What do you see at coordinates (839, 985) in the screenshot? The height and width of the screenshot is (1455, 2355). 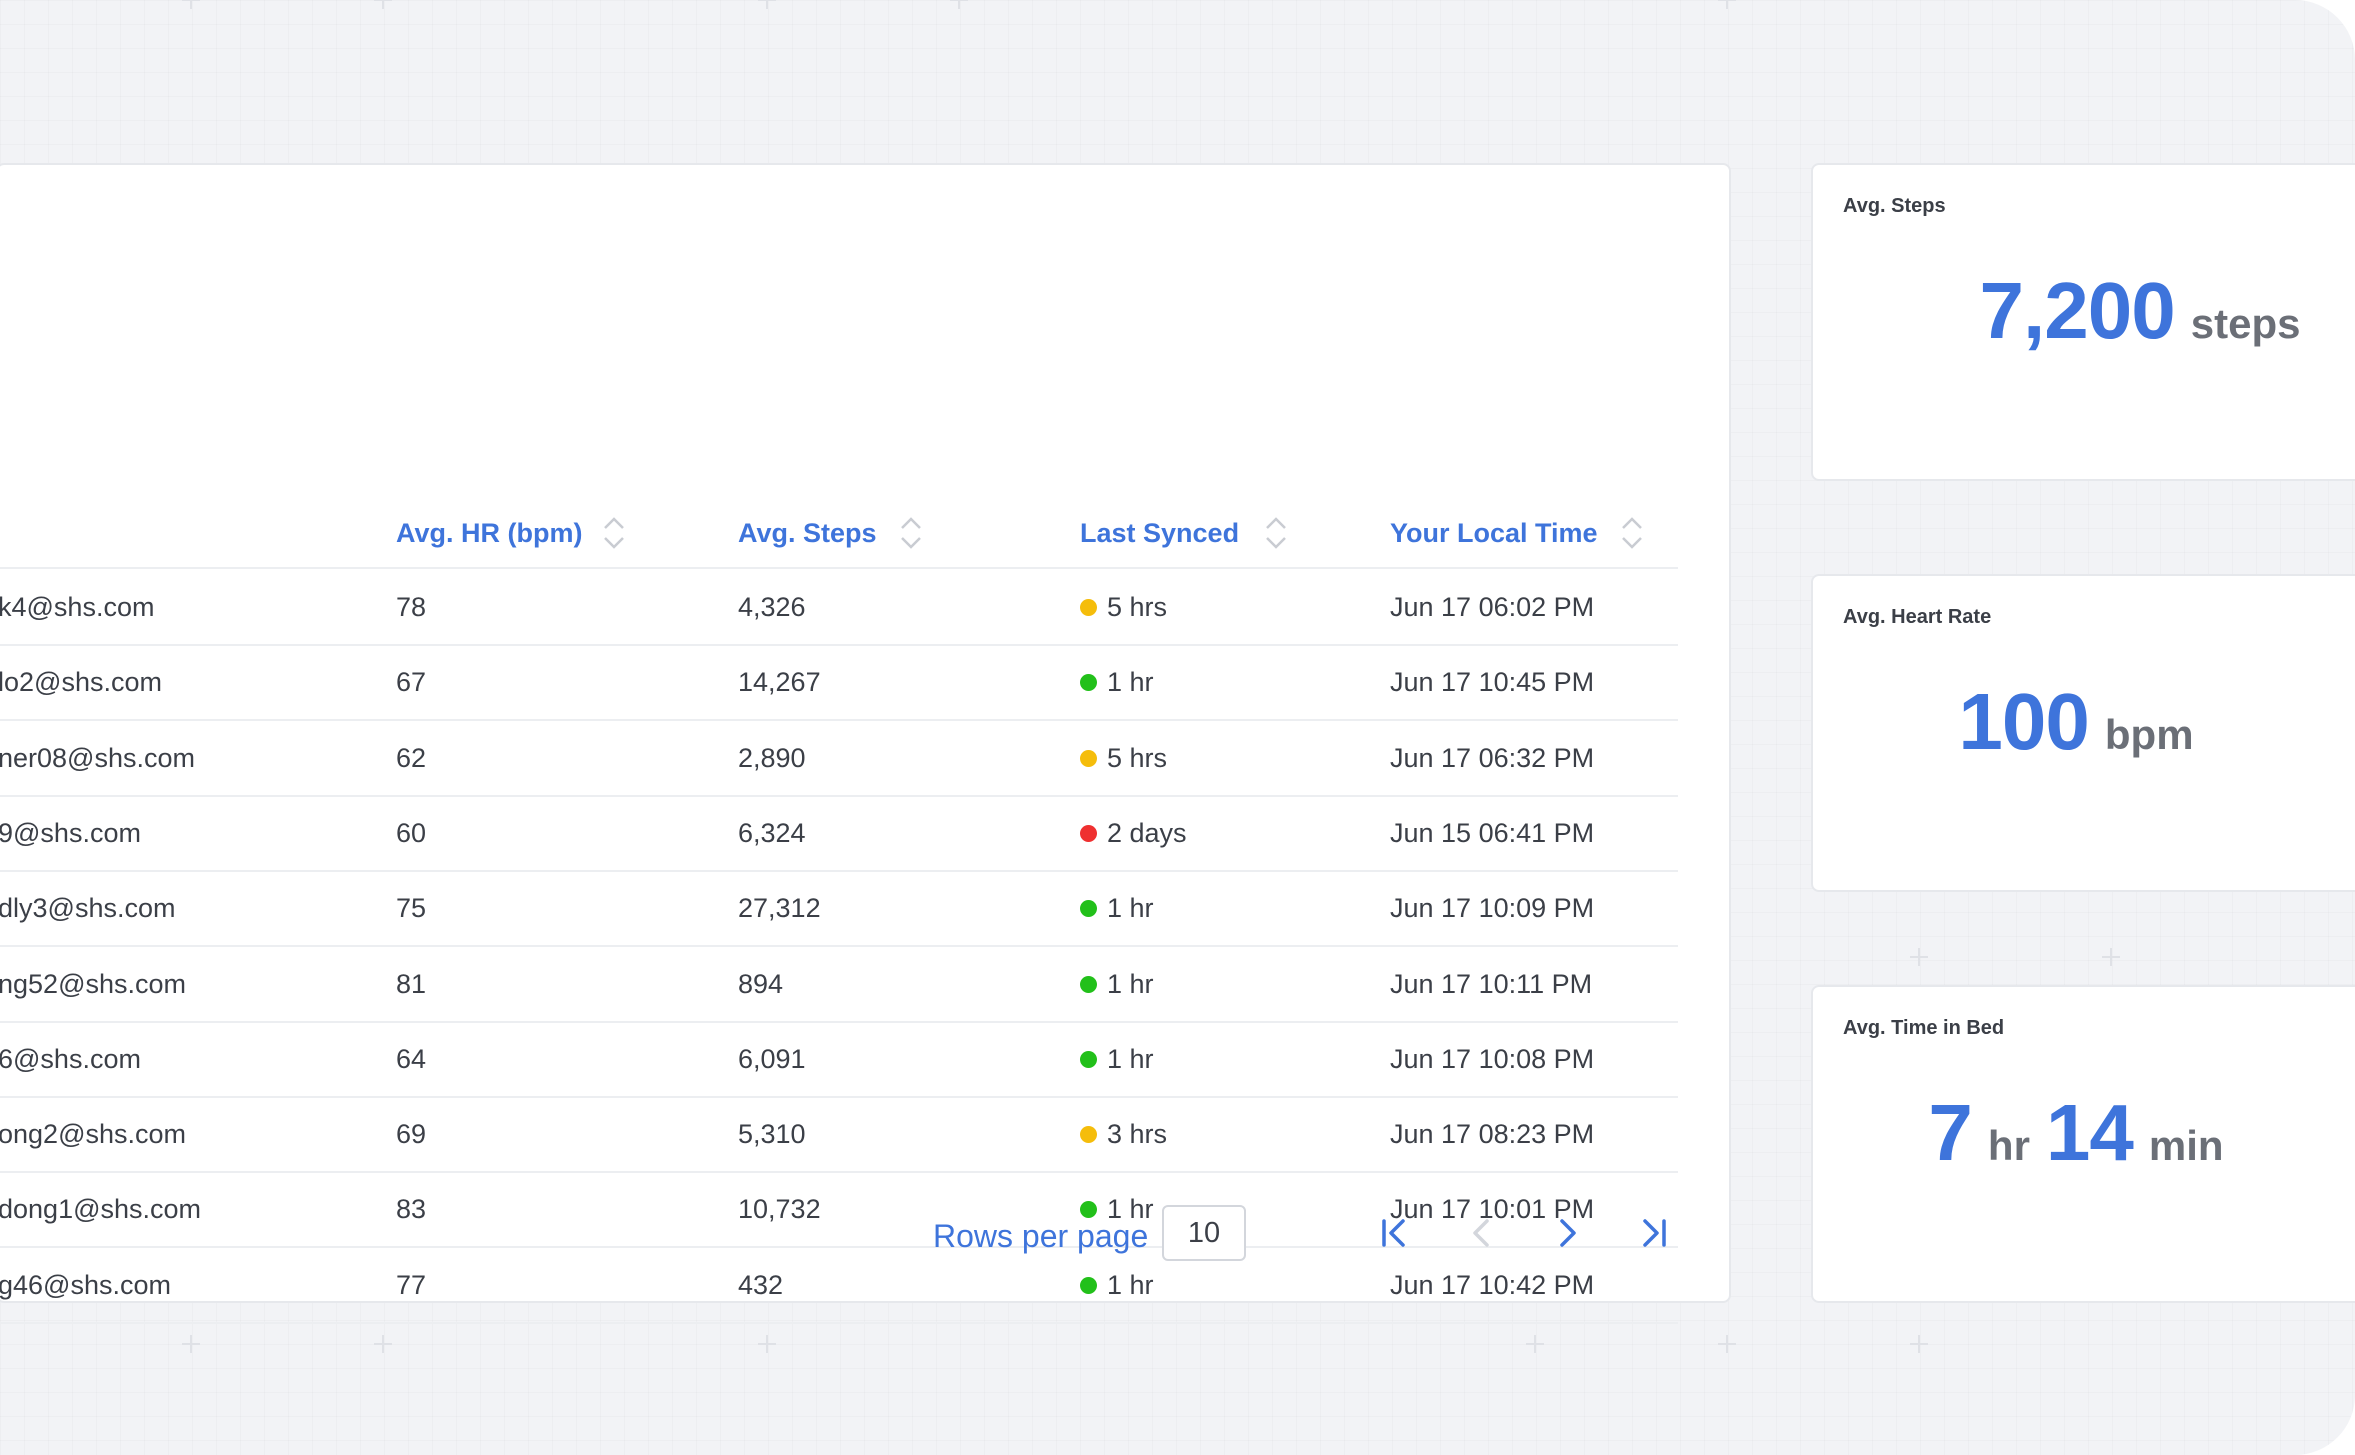 I see `table-row: ng52@shs.com 81 894 1 hr Jun 17 10:11 PM` at bounding box center [839, 985].